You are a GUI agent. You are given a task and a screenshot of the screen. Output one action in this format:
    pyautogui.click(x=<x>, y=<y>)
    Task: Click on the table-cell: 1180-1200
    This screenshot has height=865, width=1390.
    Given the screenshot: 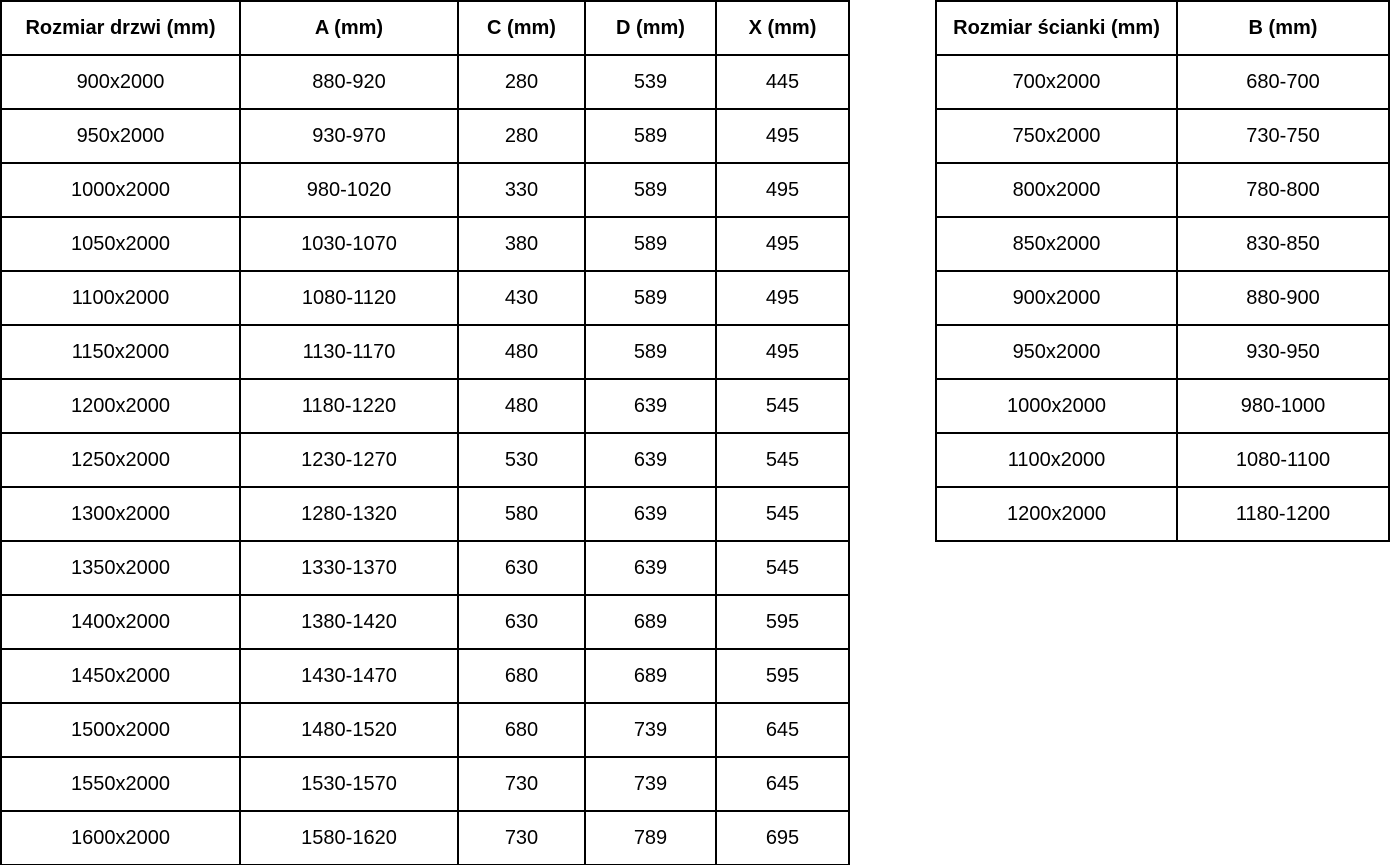 What is the action you would take?
    pyautogui.click(x=1283, y=514)
    